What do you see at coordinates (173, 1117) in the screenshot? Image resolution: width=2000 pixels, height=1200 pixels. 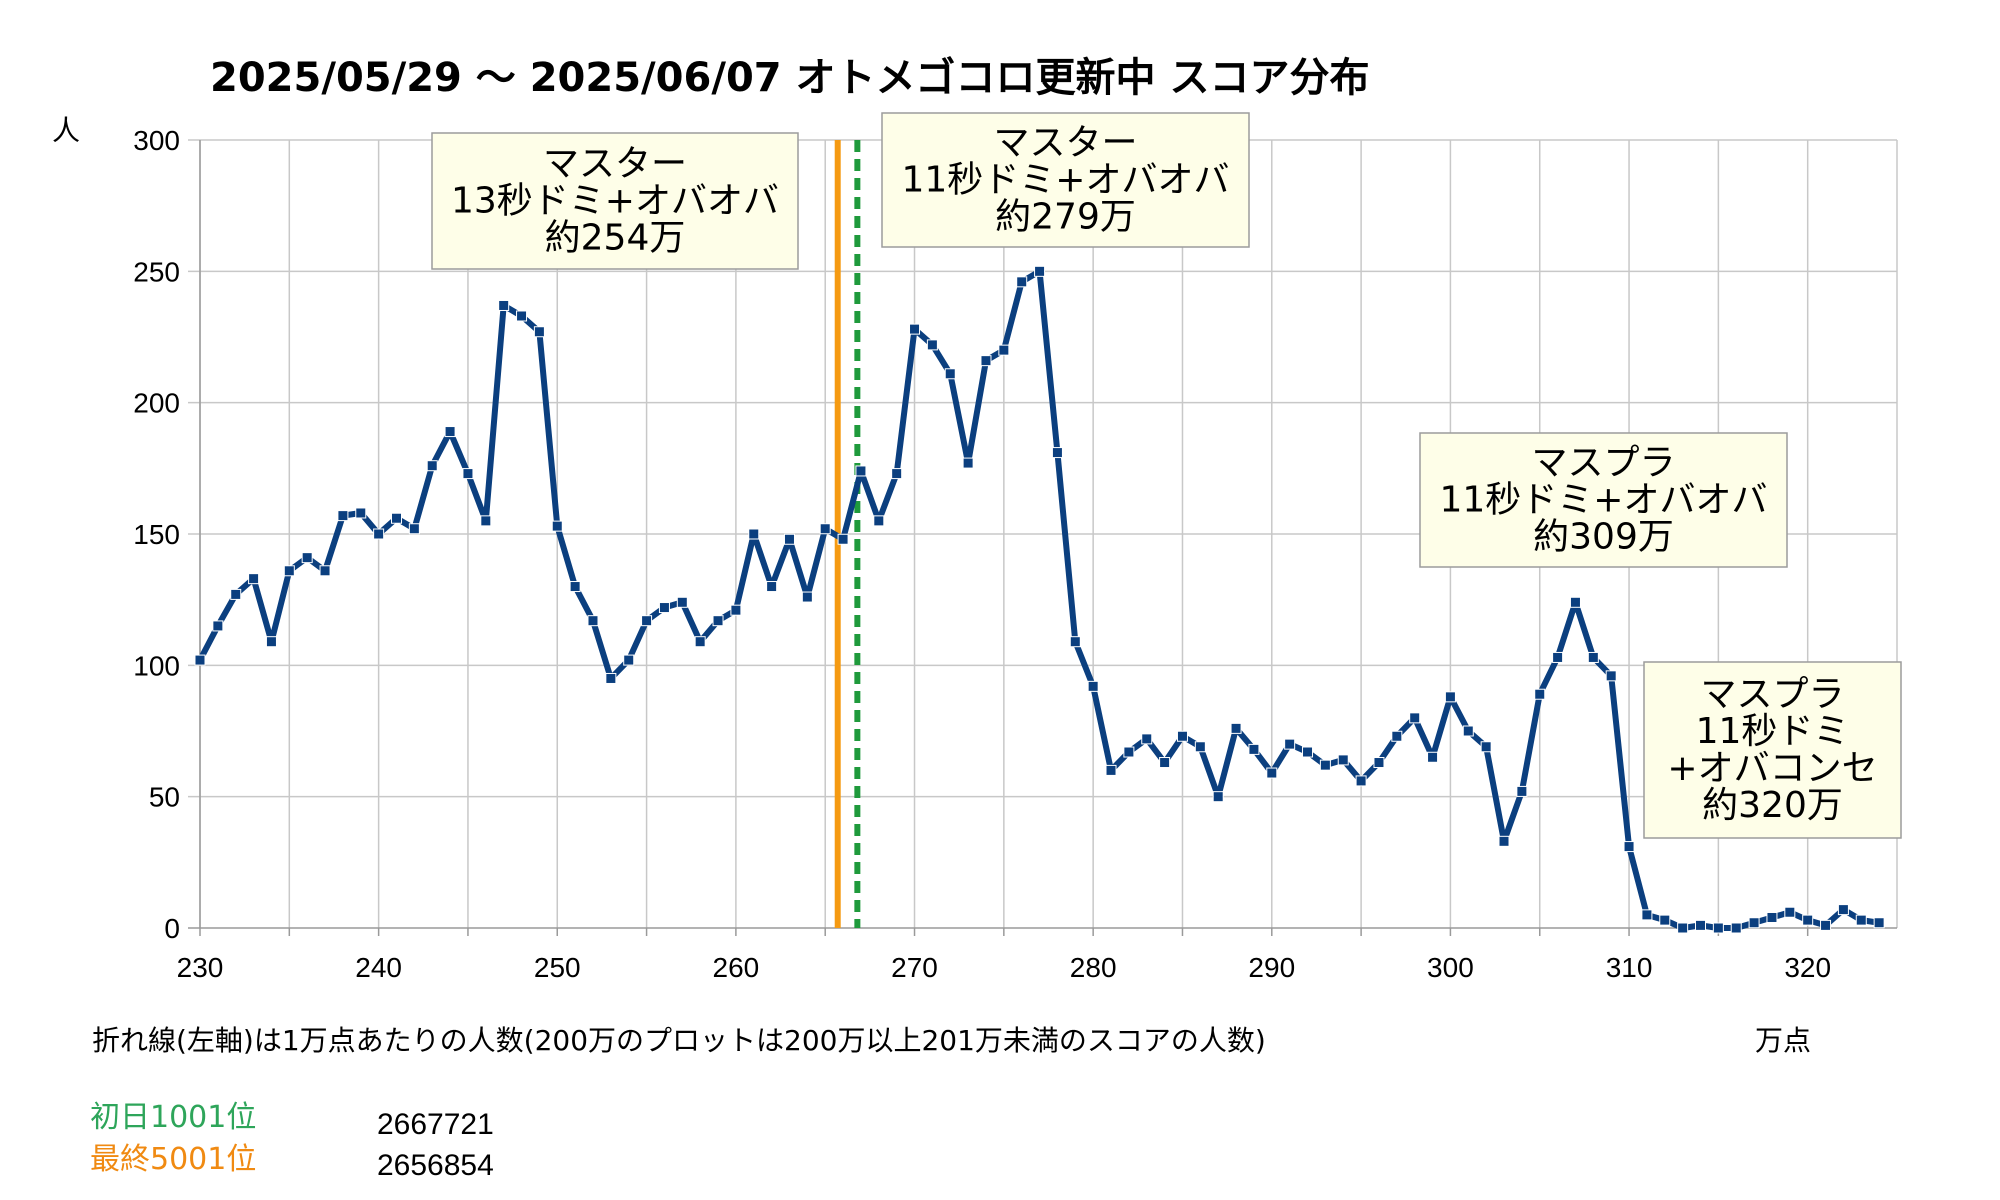 I see `rank-first-label: 初日1001位` at bounding box center [173, 1117].